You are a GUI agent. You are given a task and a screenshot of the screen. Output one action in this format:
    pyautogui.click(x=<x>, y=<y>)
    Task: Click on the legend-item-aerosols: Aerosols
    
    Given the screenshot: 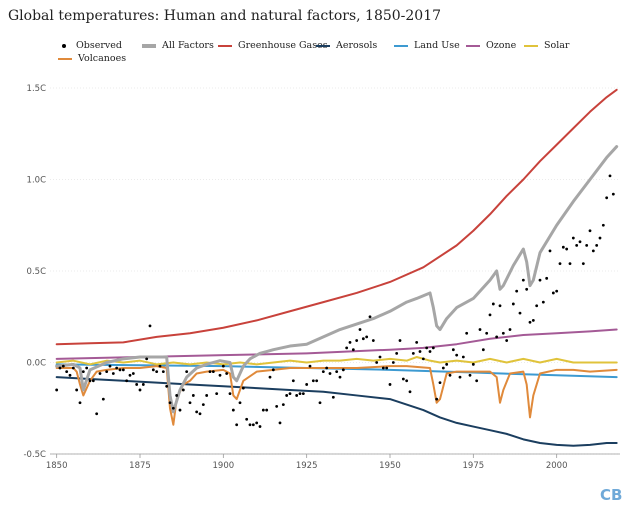 What is the action you would take?
    pyautogui.click(x=346, y=45)
    